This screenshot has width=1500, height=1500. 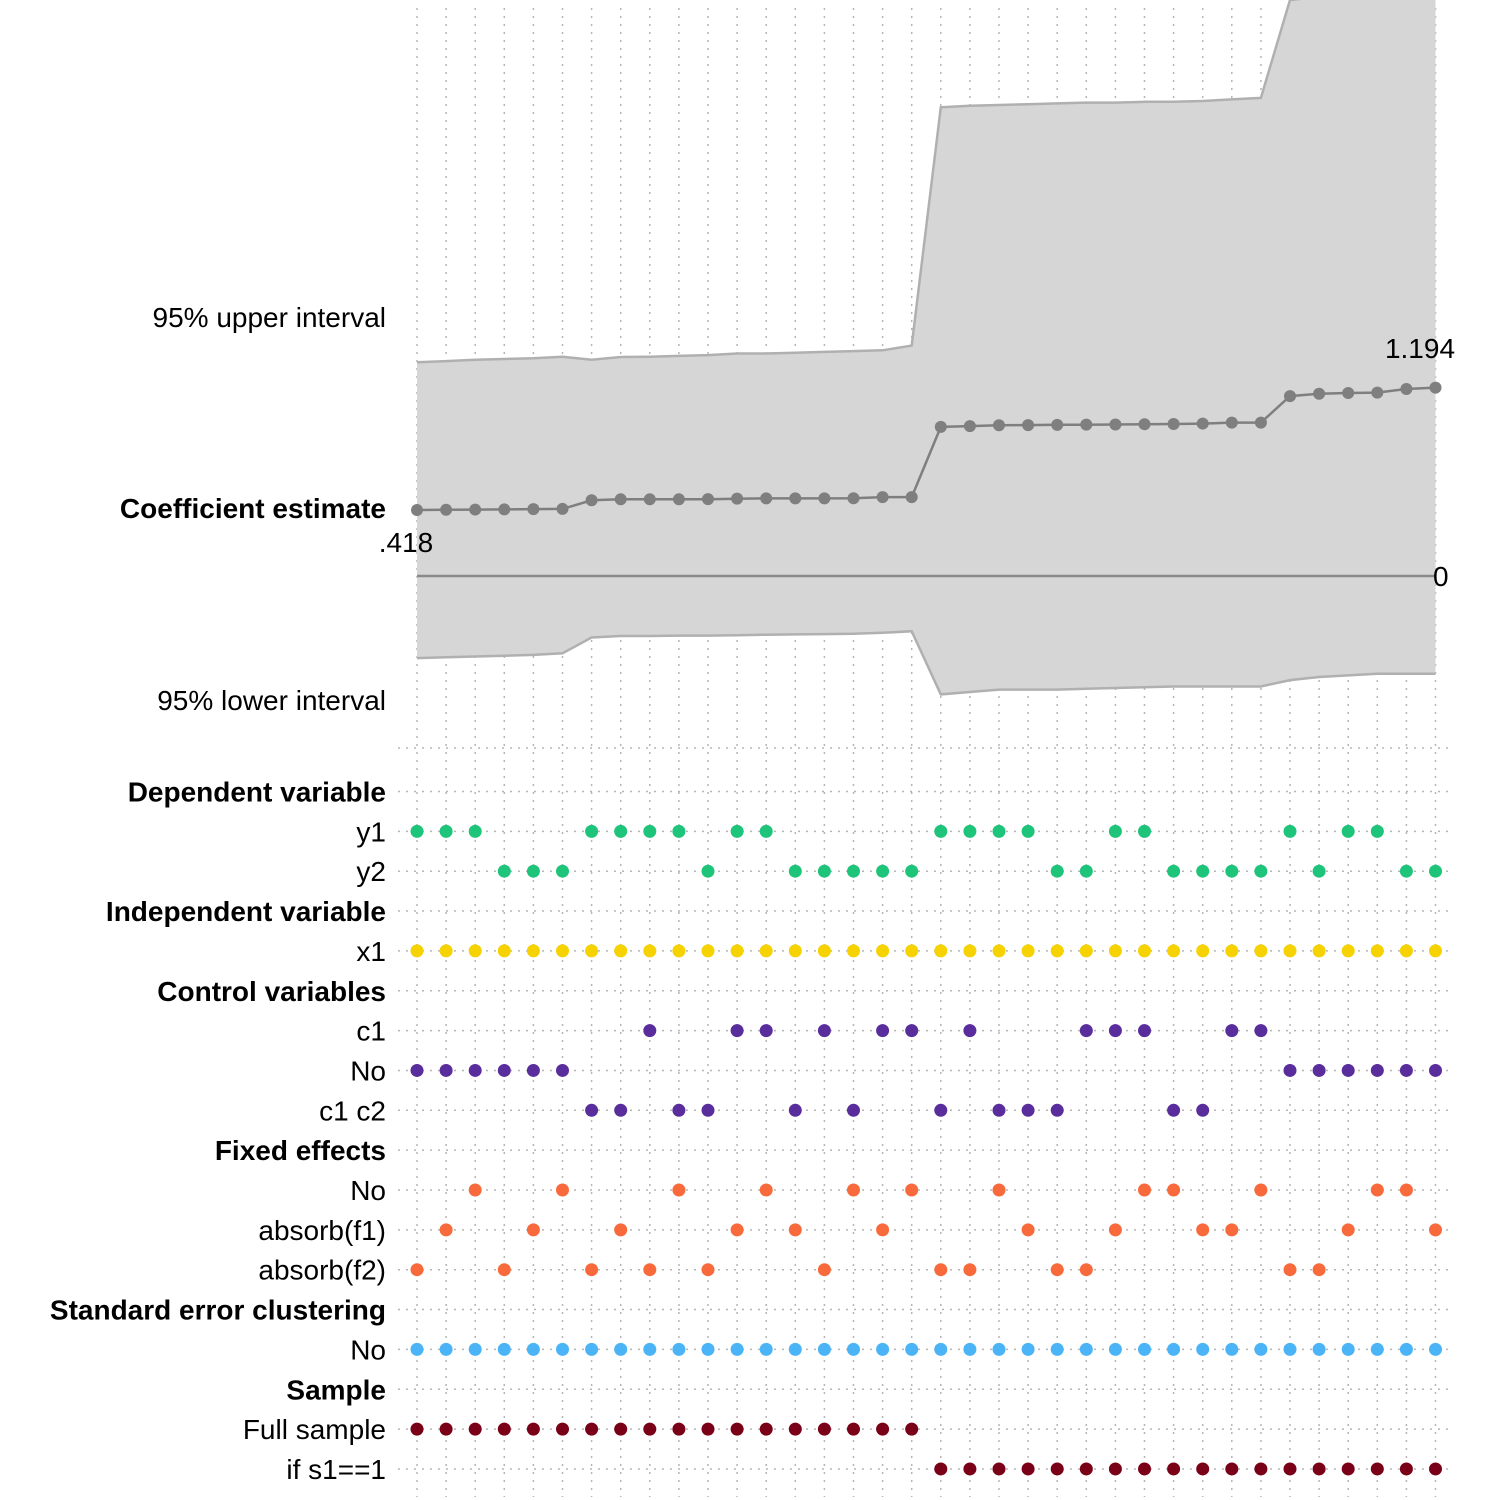 I want to click on coefficient-estimate-label: Coefficient estimate, so click(x=253, y=508).